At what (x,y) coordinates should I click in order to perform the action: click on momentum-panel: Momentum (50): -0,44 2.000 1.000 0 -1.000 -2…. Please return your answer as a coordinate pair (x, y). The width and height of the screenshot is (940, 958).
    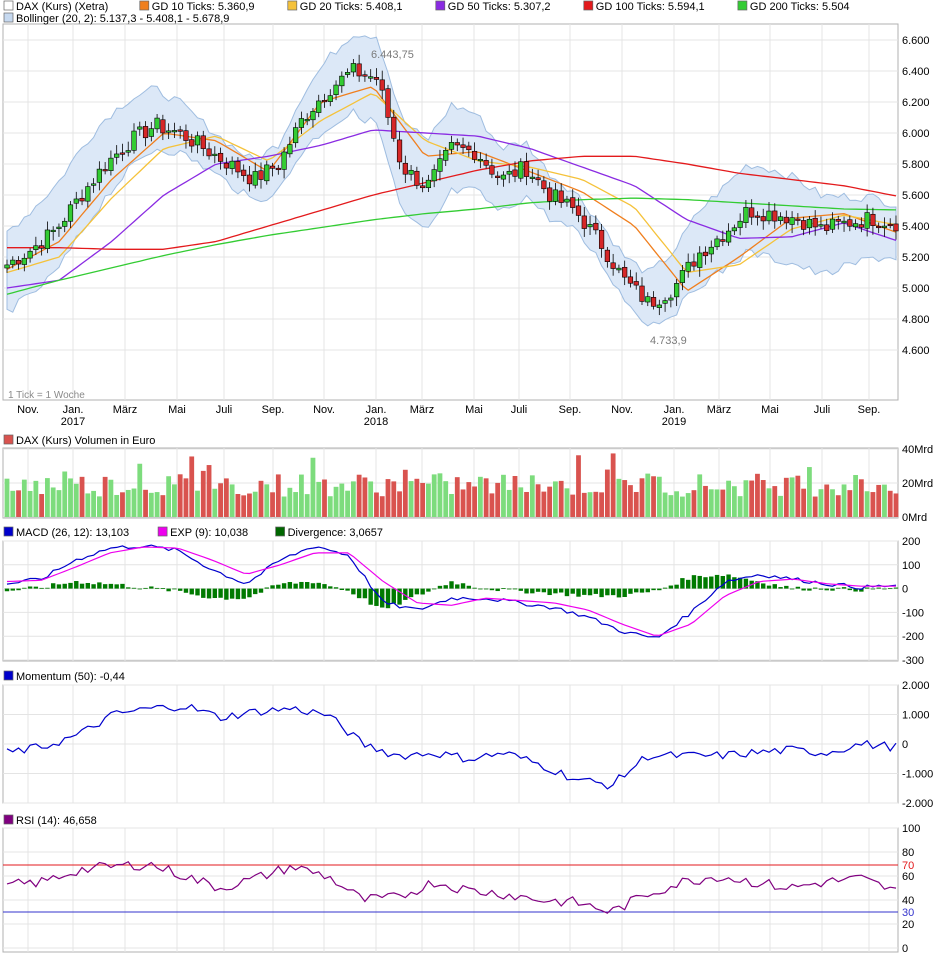
    Looking at the image, I should click on (467, 740).